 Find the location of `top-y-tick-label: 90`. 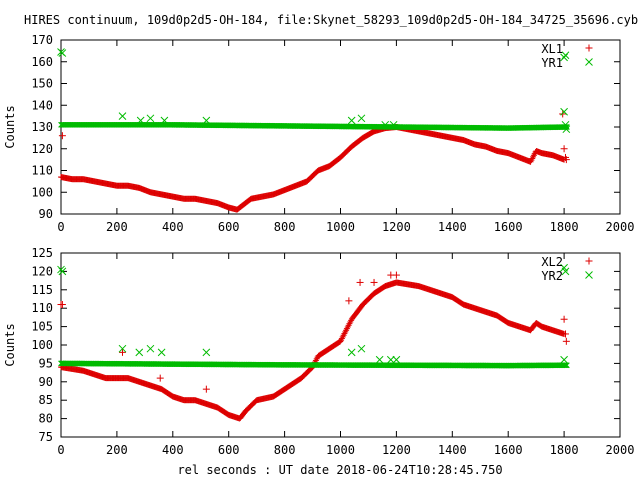

top-y-tick-label: 90 is located at coordinates (46, 214).